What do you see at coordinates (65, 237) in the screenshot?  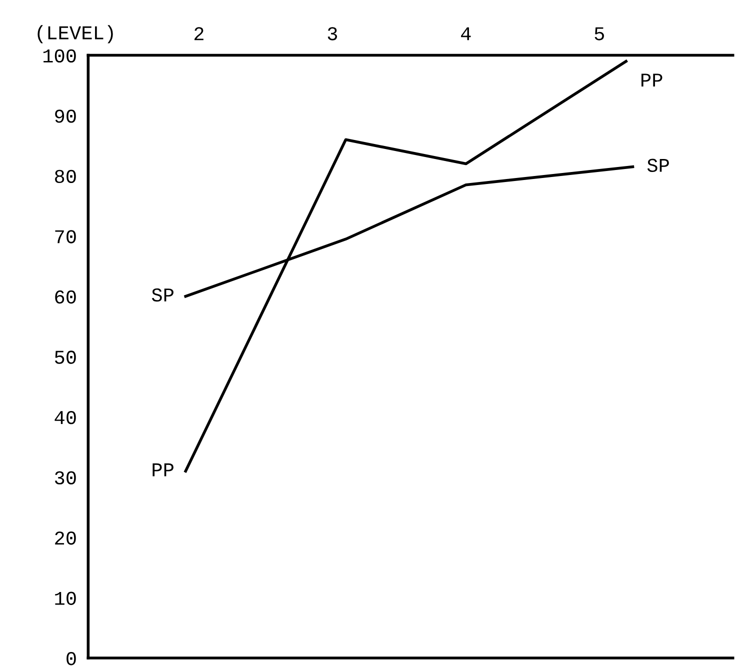 I see `y-tick-label: 70` at bounding box center [65, 237].